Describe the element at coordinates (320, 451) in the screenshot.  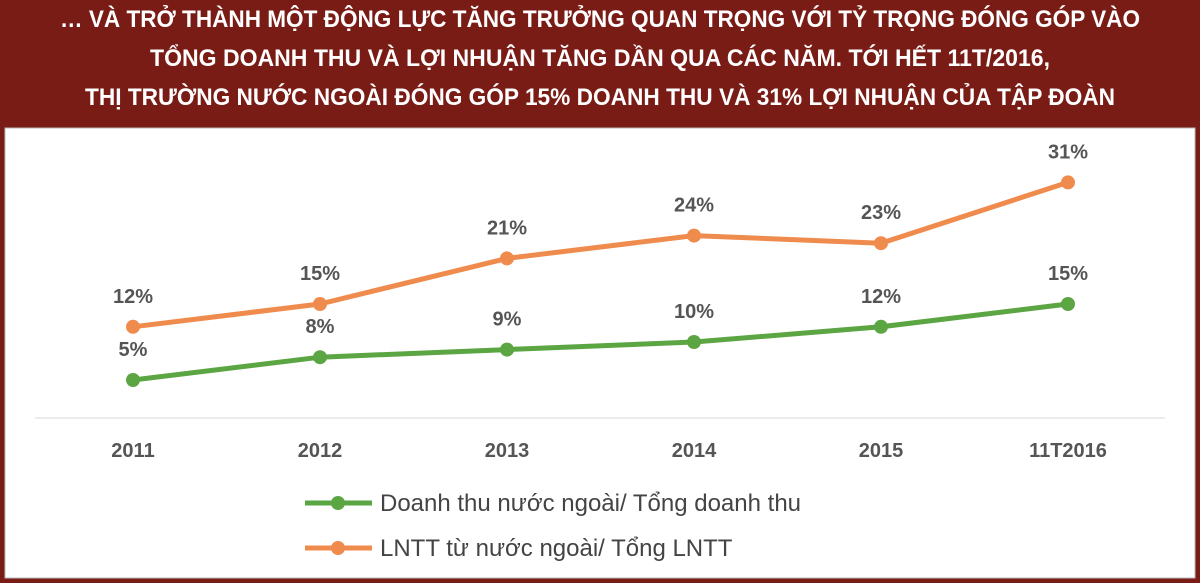
I see `x-tick-label: 2012` at that location.